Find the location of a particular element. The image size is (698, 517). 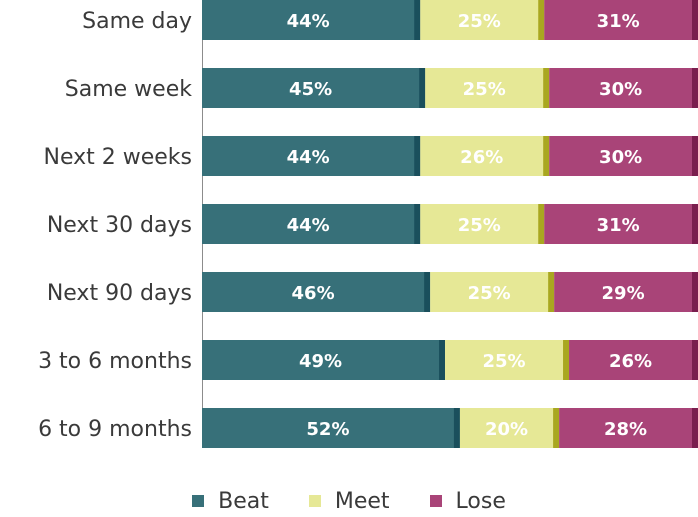

data-label-beat-next-90-days: 46% is located at coordinates (313, 293).